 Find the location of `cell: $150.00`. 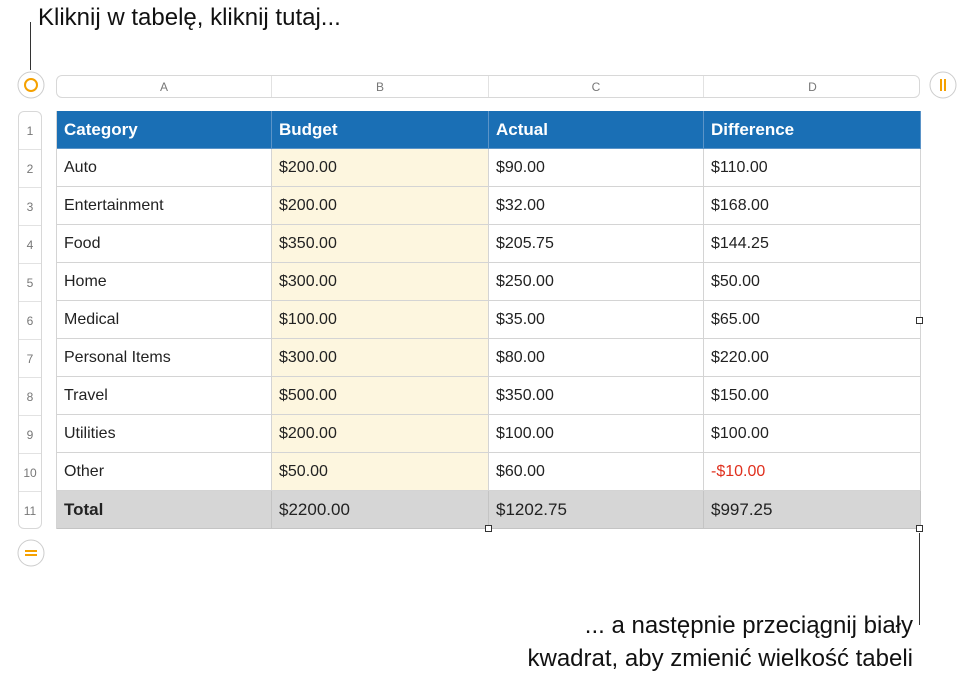

cell: $150.00 is located at coordinates (812, 396).